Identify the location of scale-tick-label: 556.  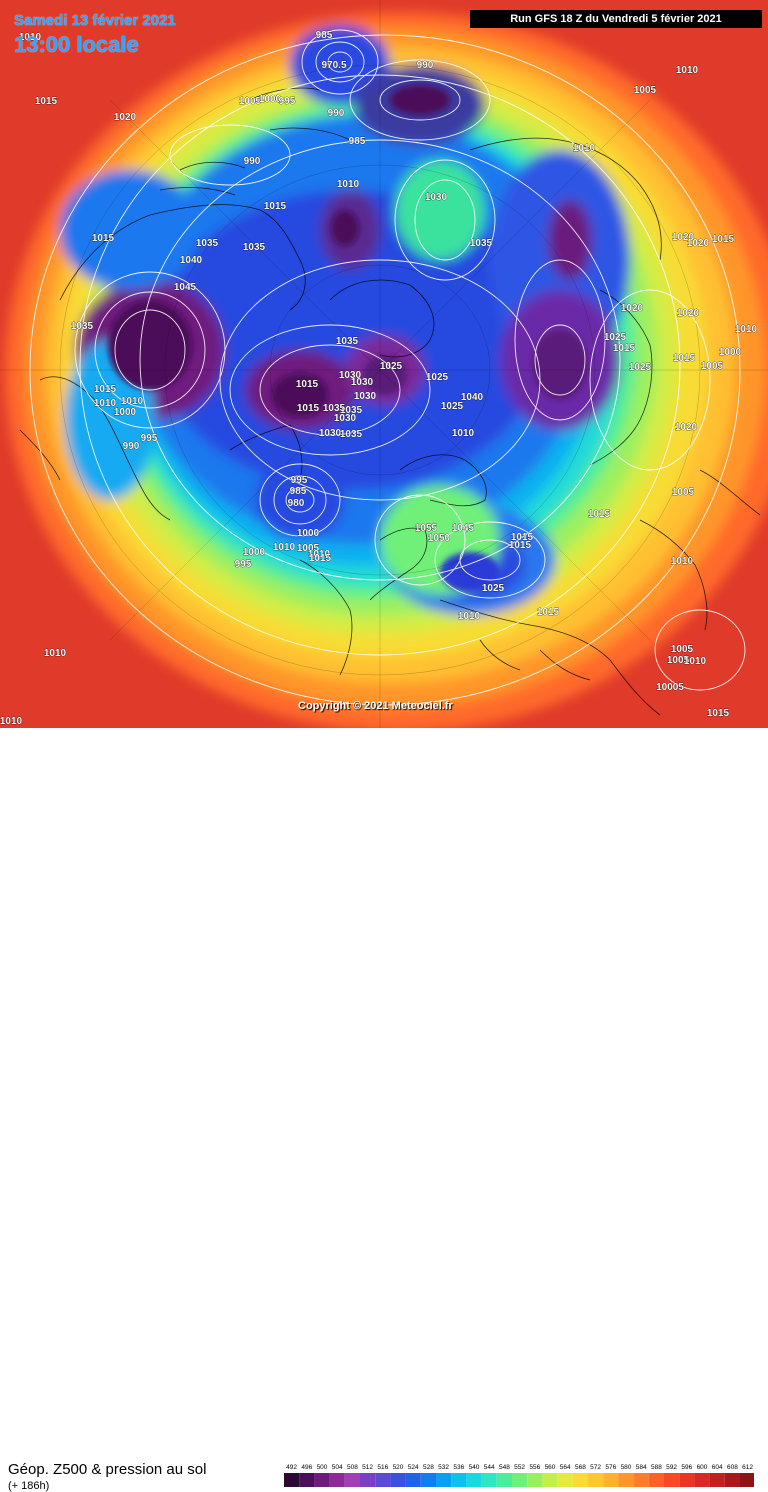
(534, 1467).